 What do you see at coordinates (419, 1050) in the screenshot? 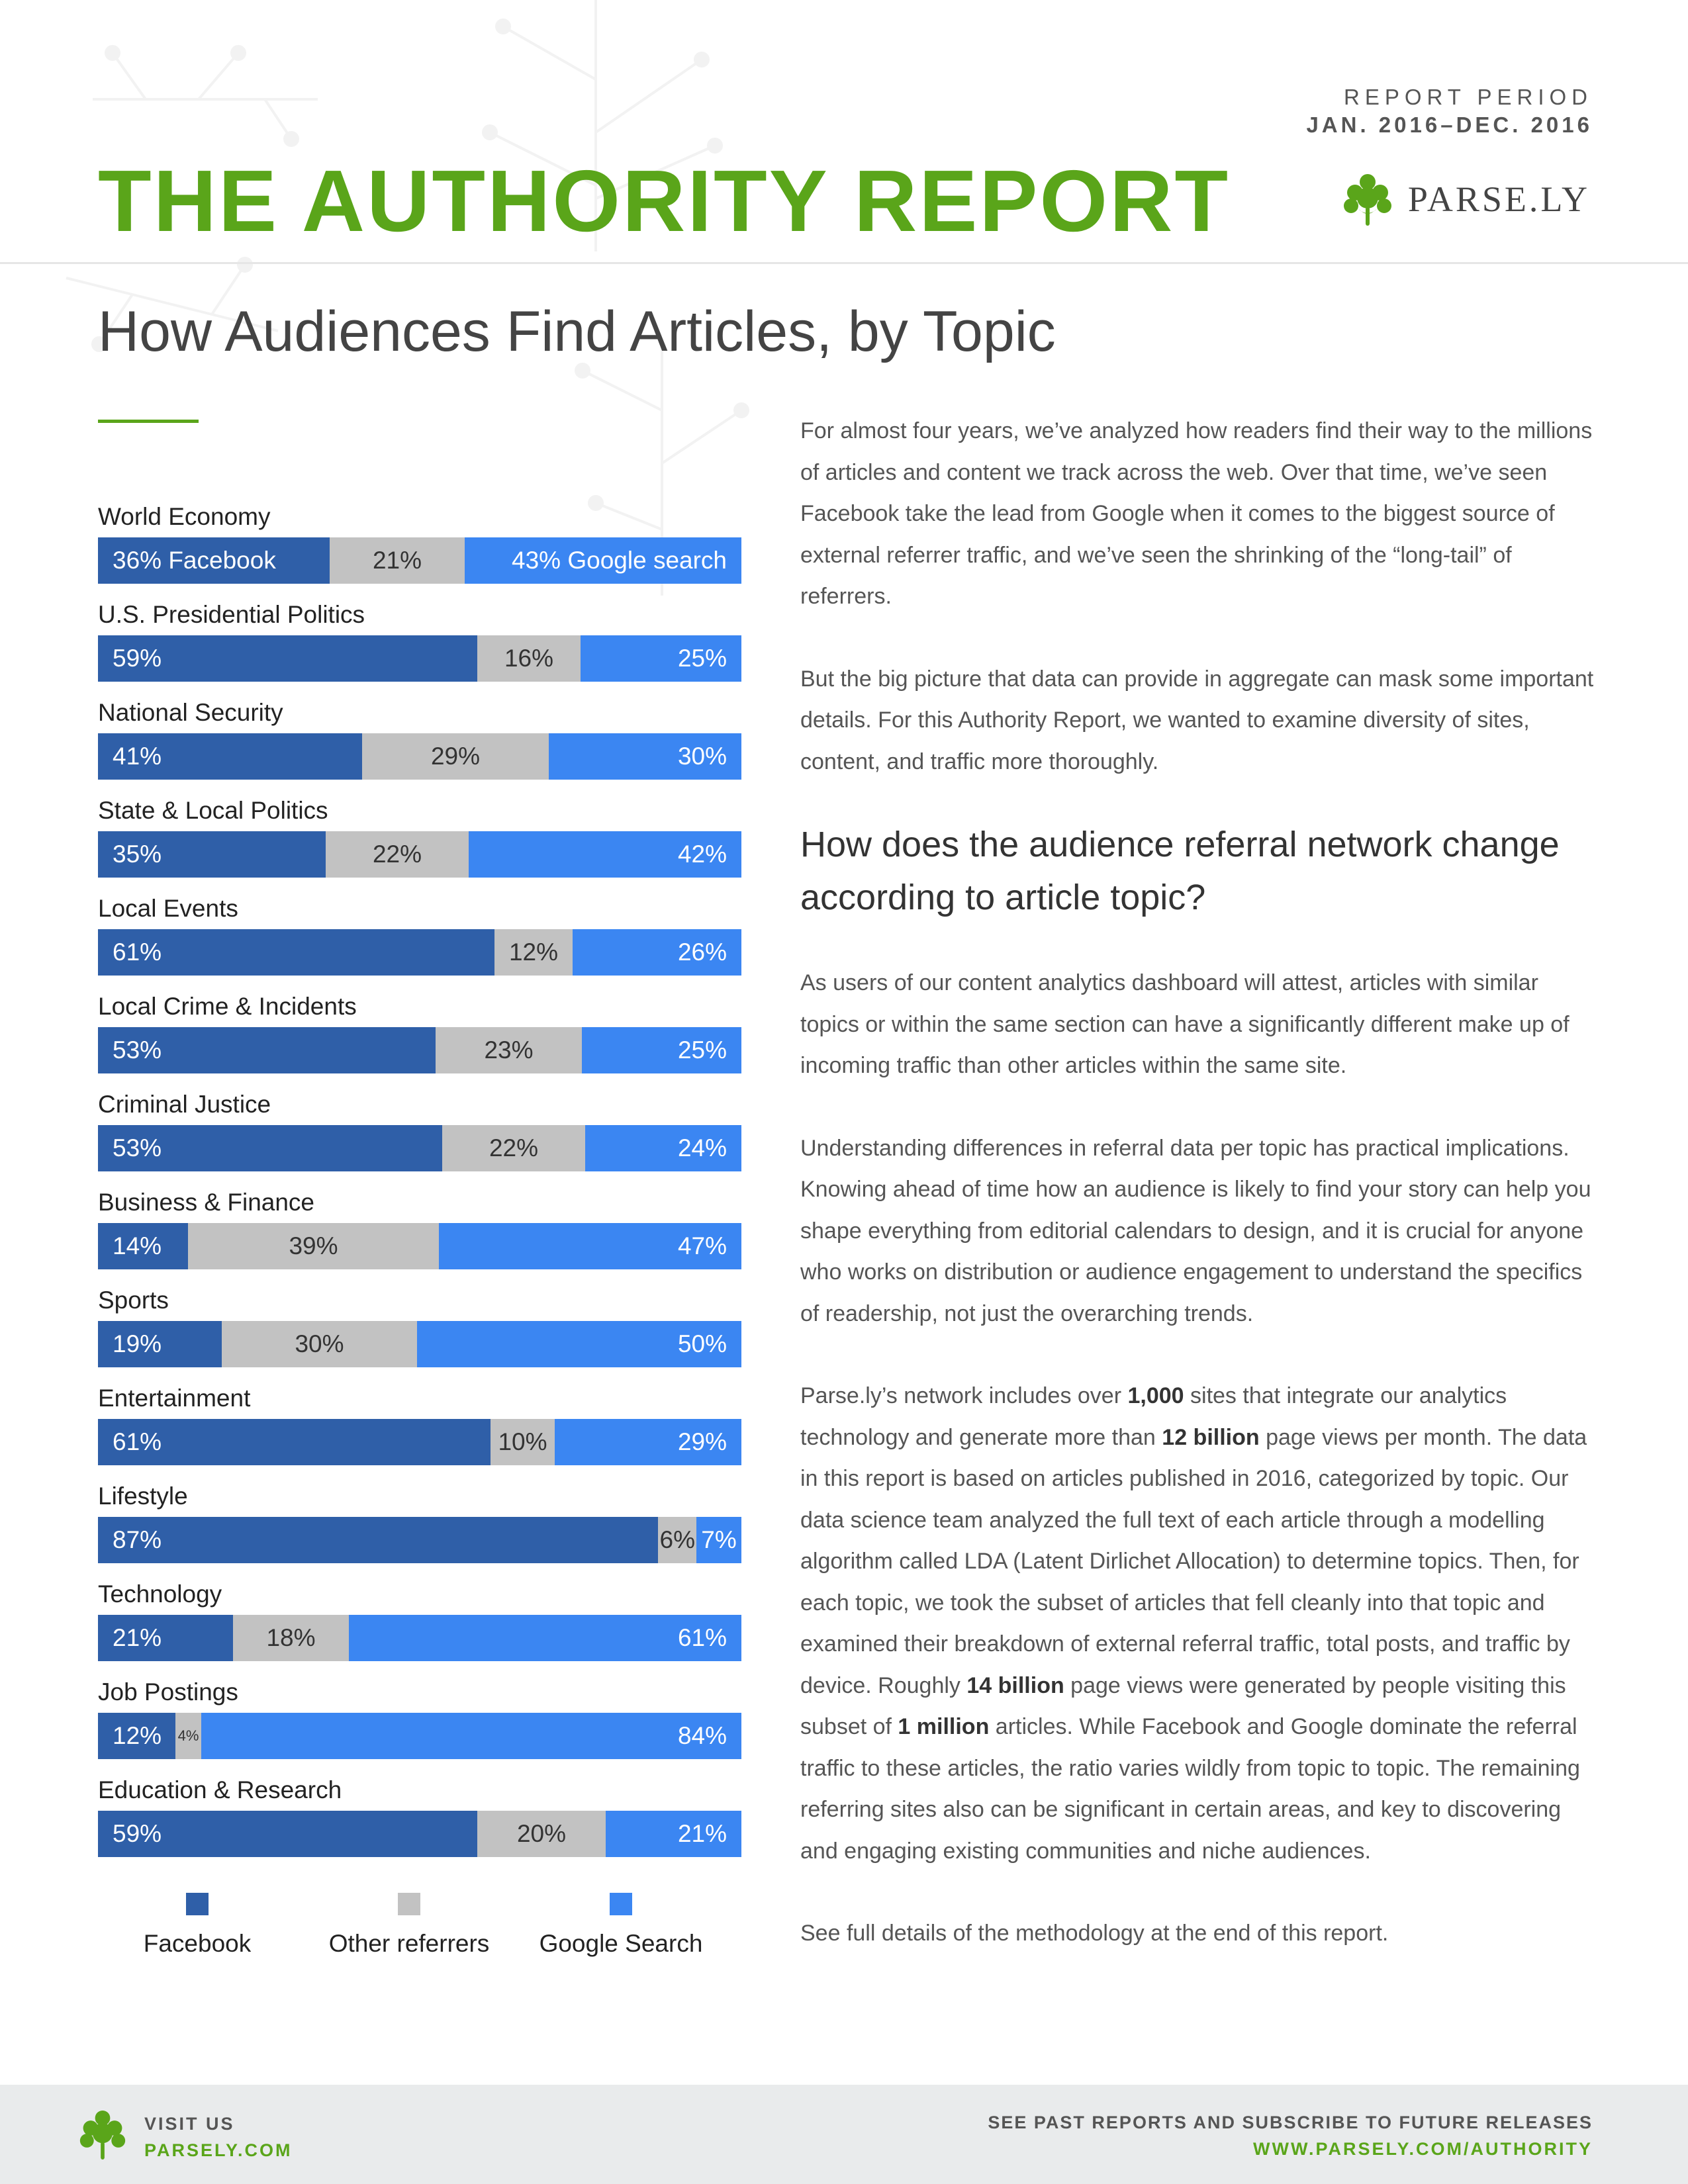
I see `stacked-bar: 53% 23% 25%` at bounding box center [419, 1050].